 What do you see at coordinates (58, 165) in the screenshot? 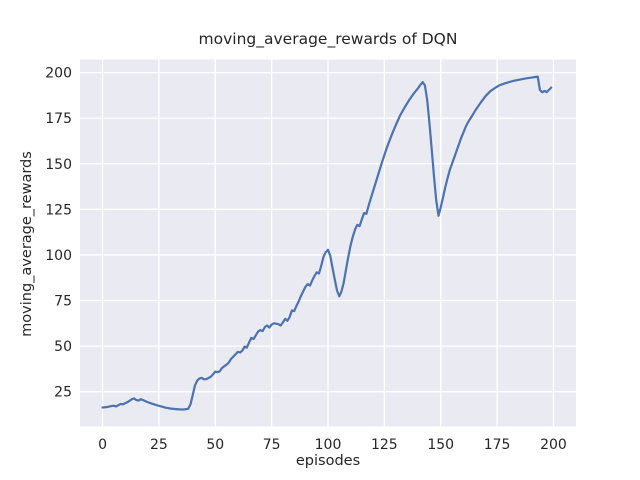
I see `y-tick-label: 150` at bounding box center [58, 165].